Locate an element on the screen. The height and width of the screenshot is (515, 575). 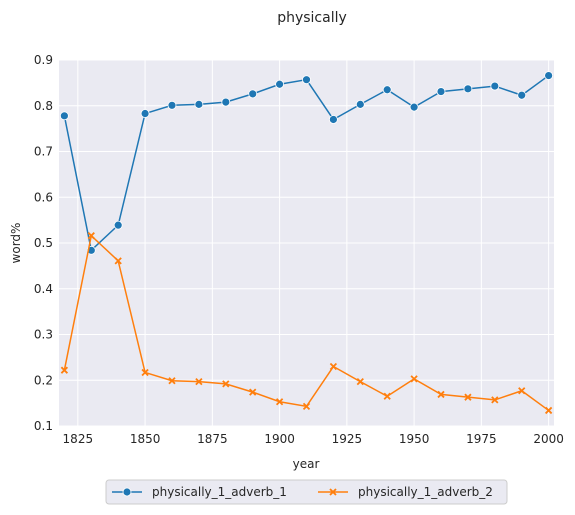
x-tick-label: 1850 is located at coordinates (145, 439).